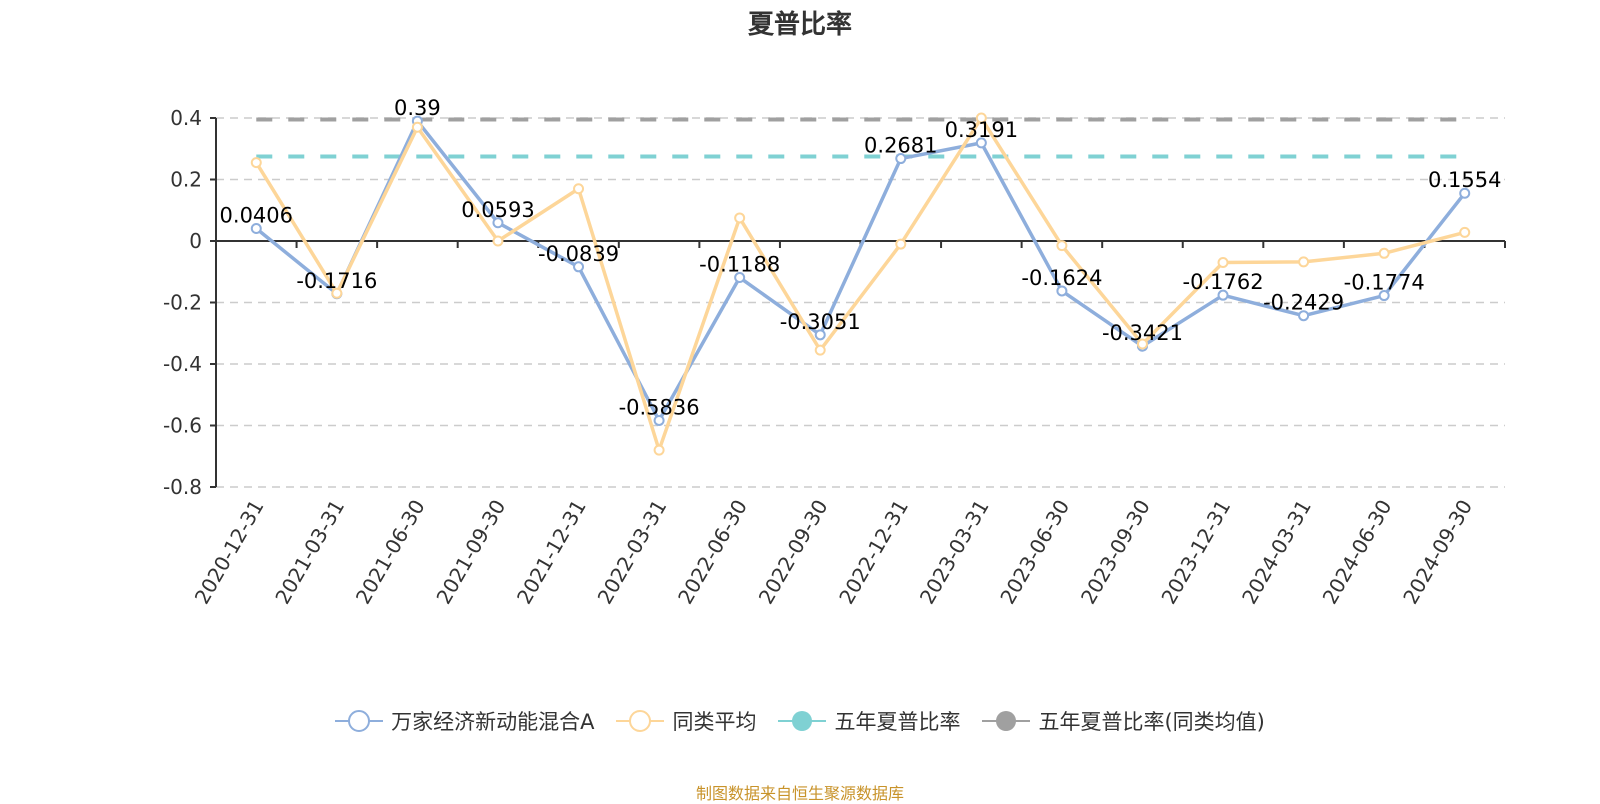  I want to click on data-label: 0.2681, so click(900, 146).